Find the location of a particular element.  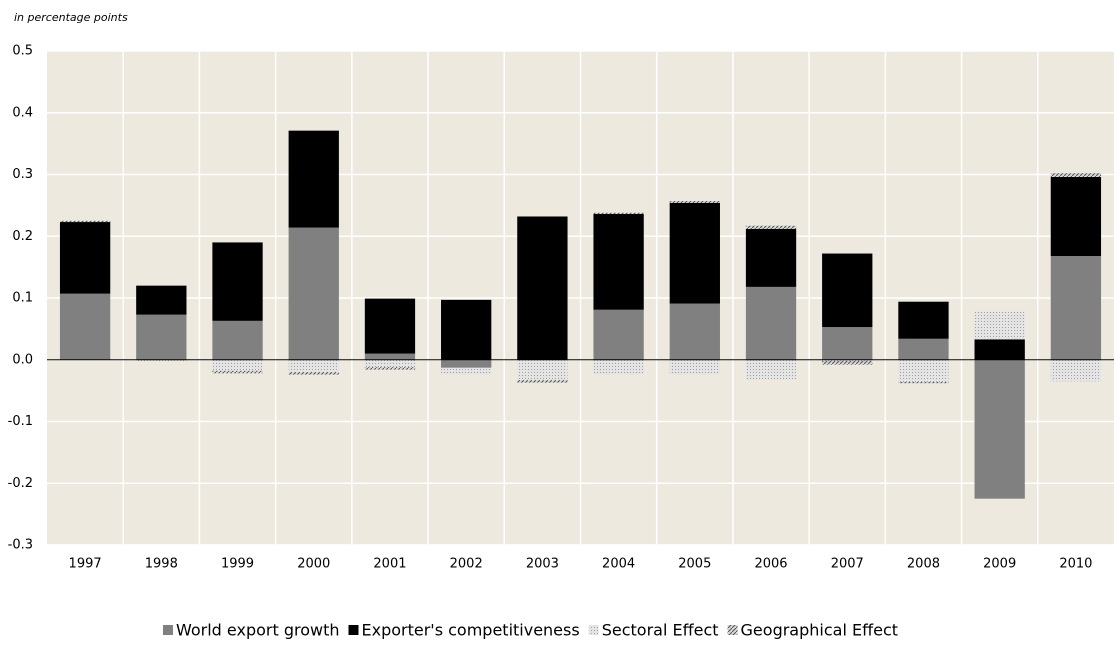

legend-label: Geographical Effect is located at coordinates (820, 630).